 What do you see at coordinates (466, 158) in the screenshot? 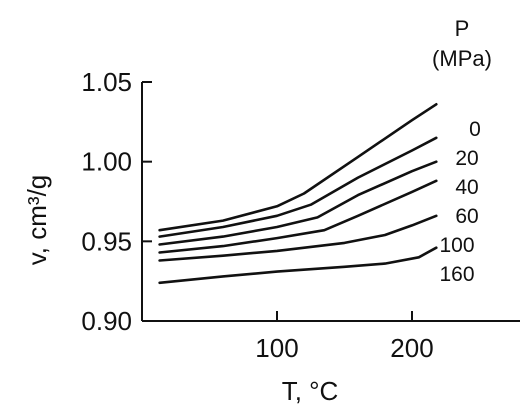
I see `series-label-20: 20` at bounding box center [466, 158].